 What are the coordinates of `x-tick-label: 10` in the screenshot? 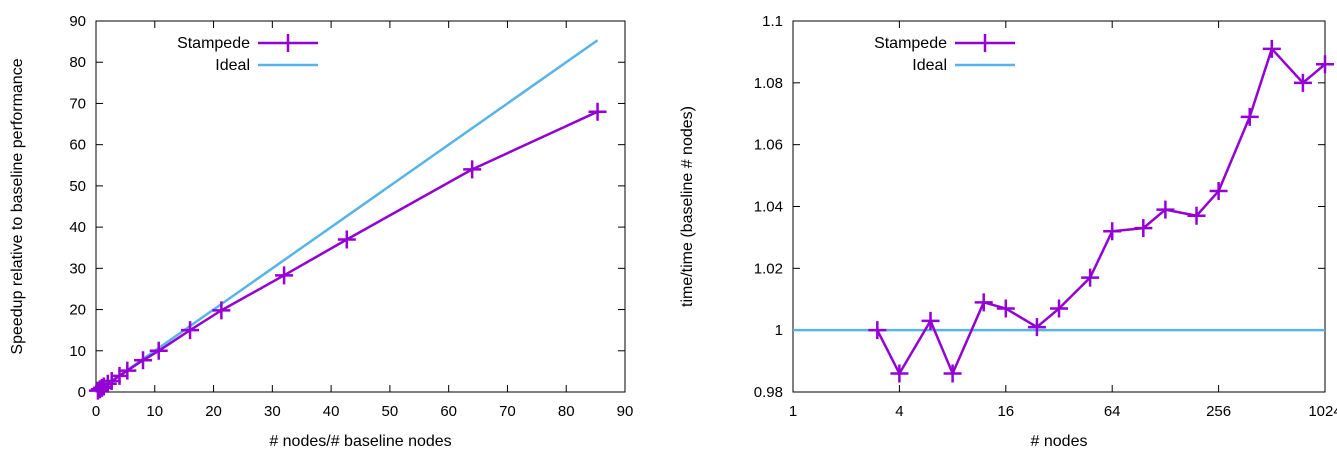 It's located at (154, 411).